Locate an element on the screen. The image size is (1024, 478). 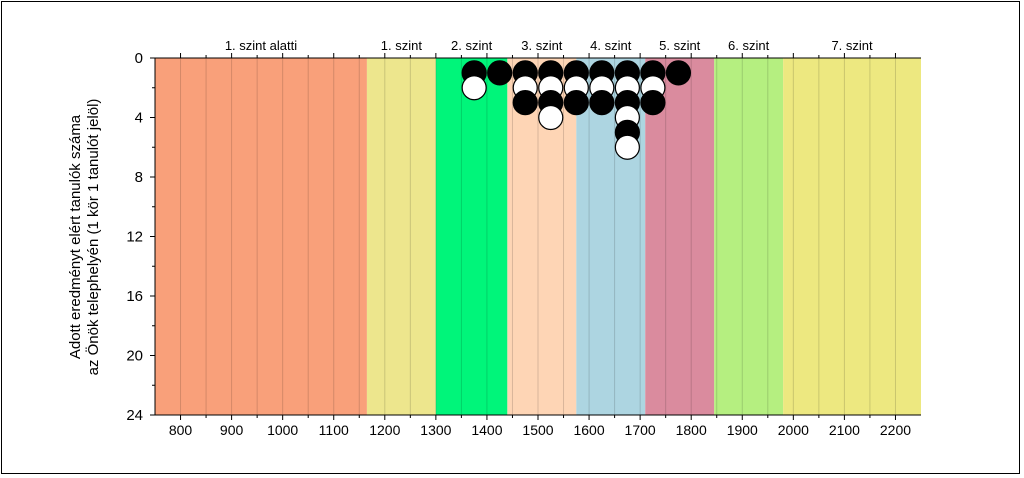
level-label-2: 1. szint is located at coordinates (402, 45).